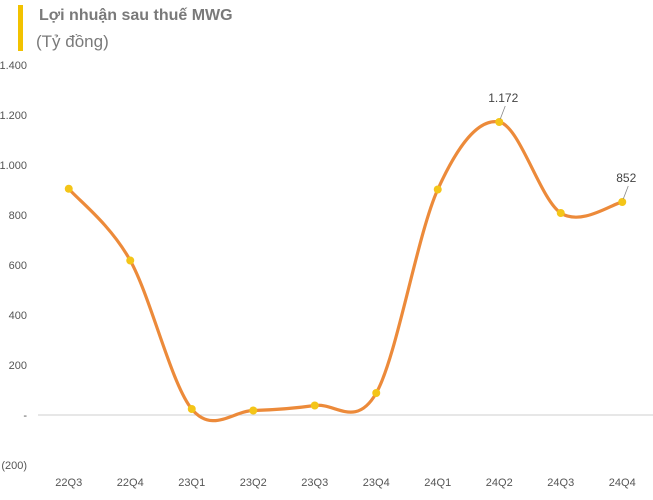  I want to click on y-tick-label: (200), so click(14, 466).